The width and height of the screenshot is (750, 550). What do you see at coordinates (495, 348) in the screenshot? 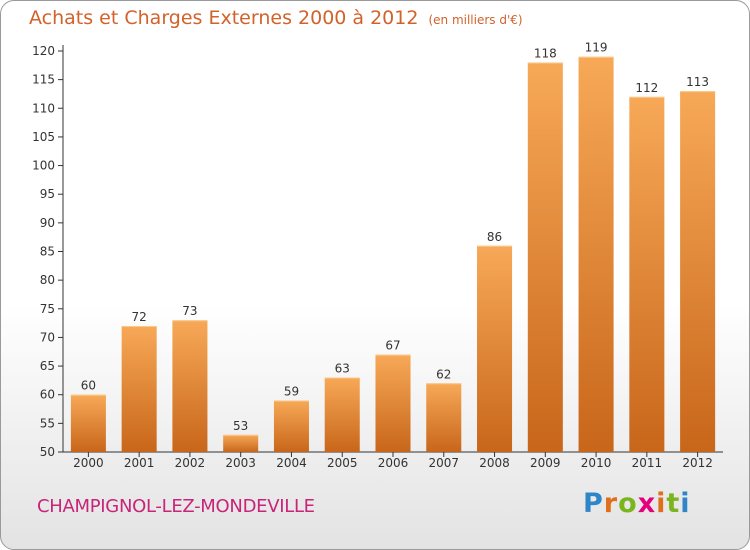
I see `bar-2008` at bounding box center [495, 348].